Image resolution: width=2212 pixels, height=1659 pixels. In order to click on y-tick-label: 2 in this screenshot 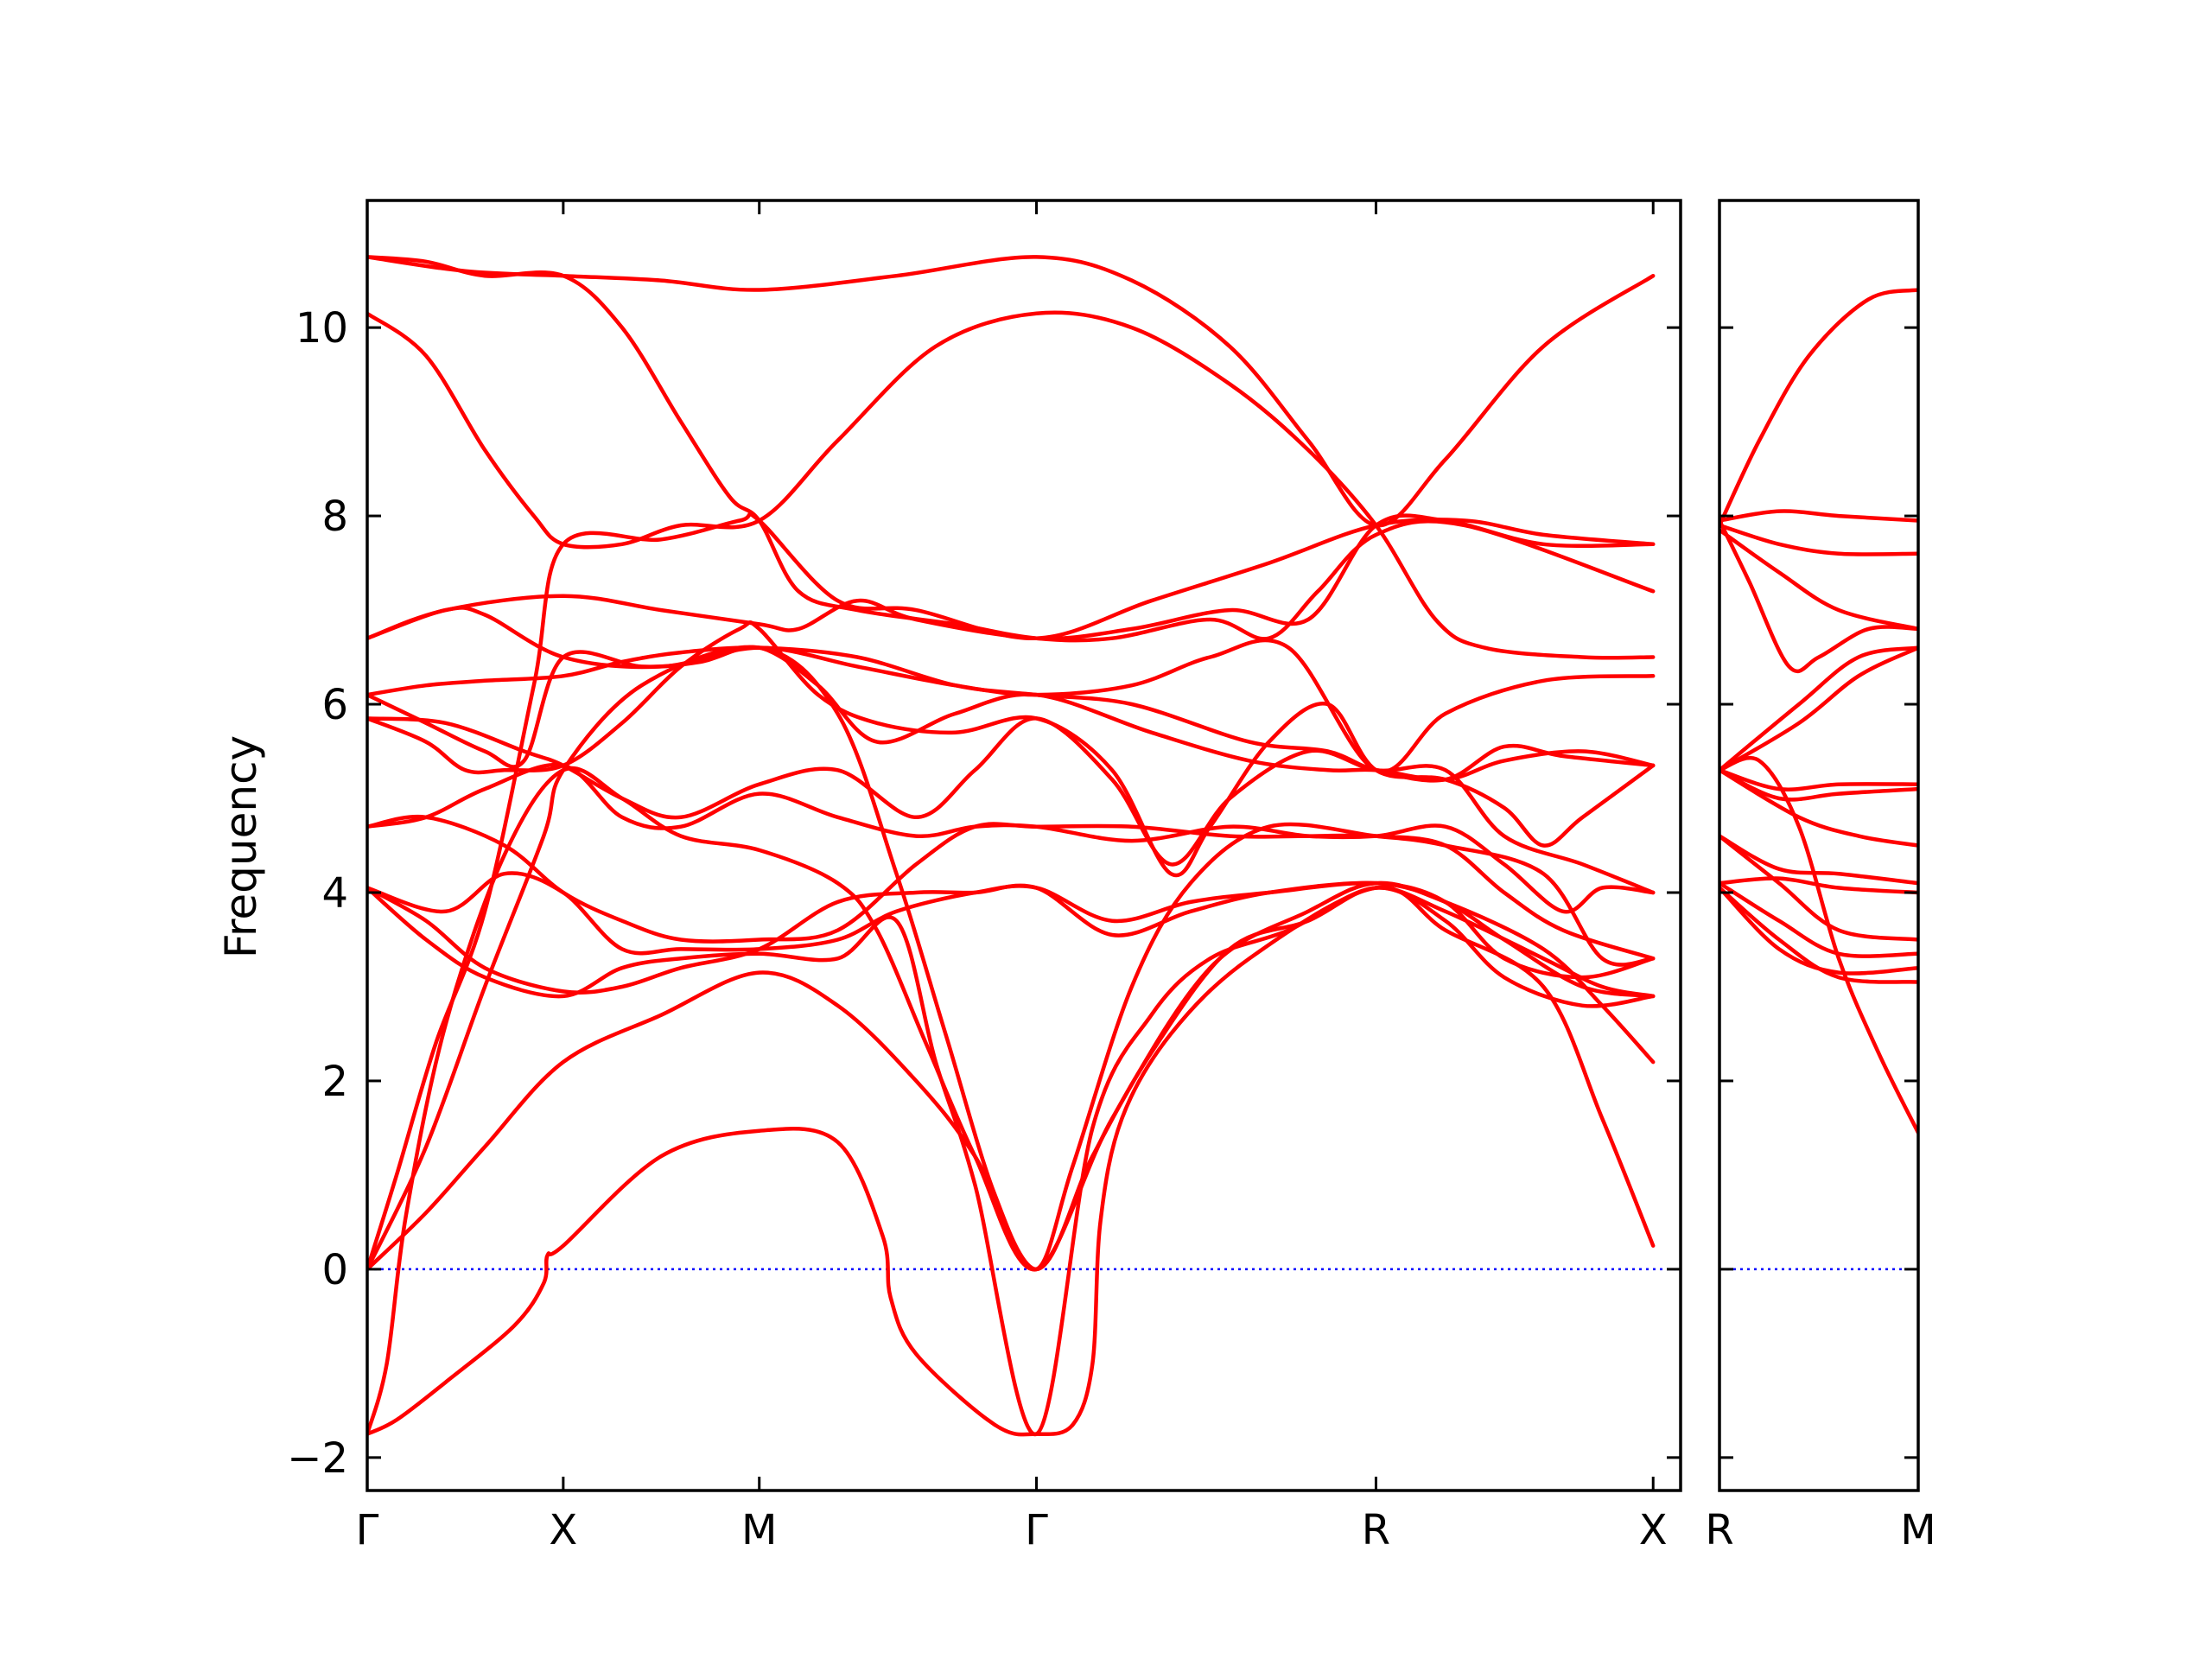, I will do `click(334, 1082)`.